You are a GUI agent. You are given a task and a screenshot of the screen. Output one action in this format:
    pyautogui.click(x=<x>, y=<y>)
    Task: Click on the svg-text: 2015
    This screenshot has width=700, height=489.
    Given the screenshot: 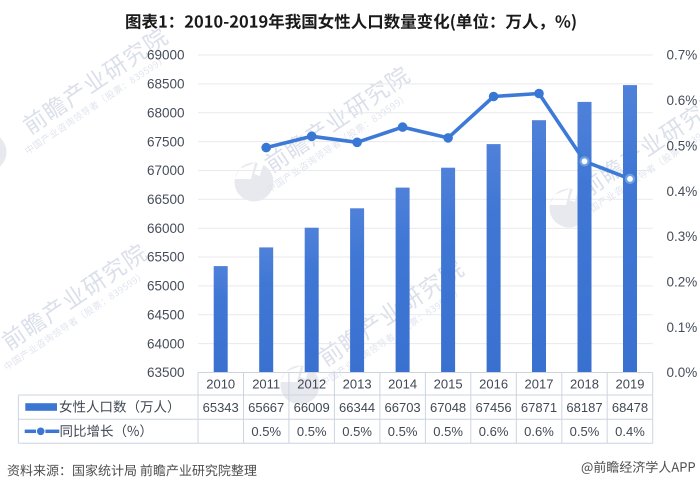 What is the action you would take?
    pyautogui.click(x=448, y=383)
    